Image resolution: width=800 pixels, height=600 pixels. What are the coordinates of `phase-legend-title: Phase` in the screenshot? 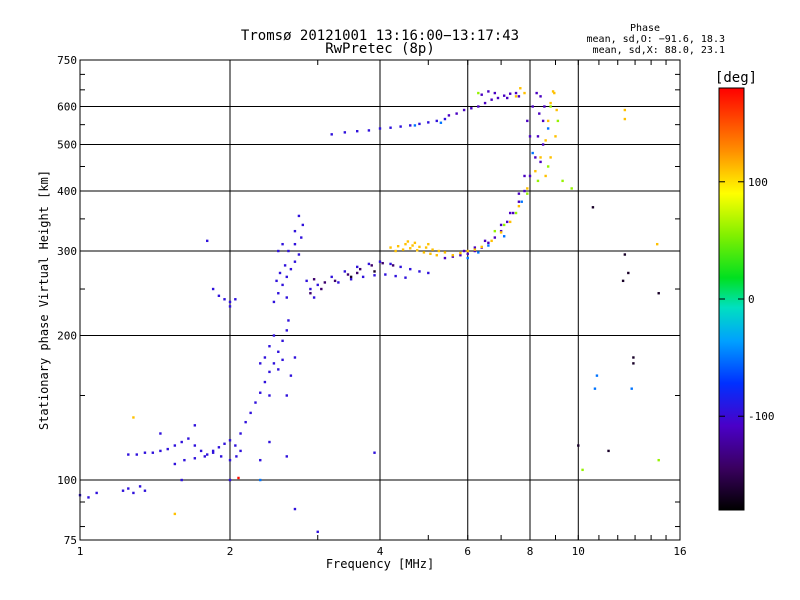 It's located at (645, 28).